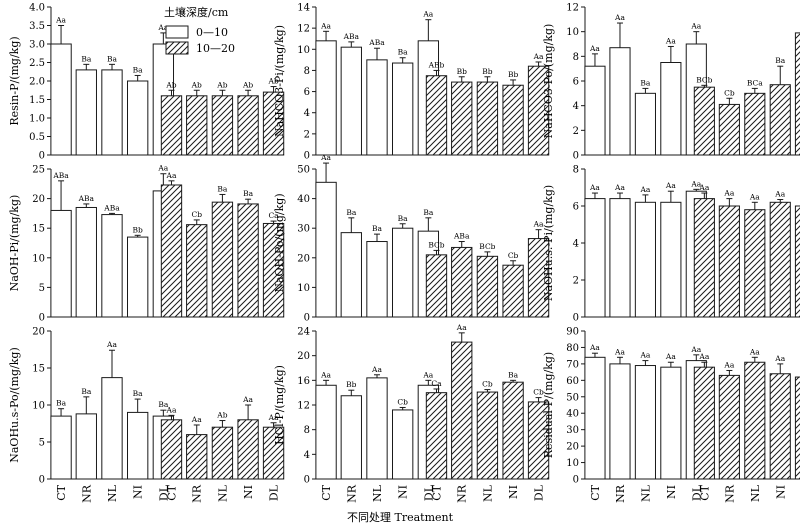  What do you see at coordinates (548, 243) in the screenshot?
I see `y-axis-label: NaOHu.s.-Pi/(mg/kg)` at bounding box center [548, 243].